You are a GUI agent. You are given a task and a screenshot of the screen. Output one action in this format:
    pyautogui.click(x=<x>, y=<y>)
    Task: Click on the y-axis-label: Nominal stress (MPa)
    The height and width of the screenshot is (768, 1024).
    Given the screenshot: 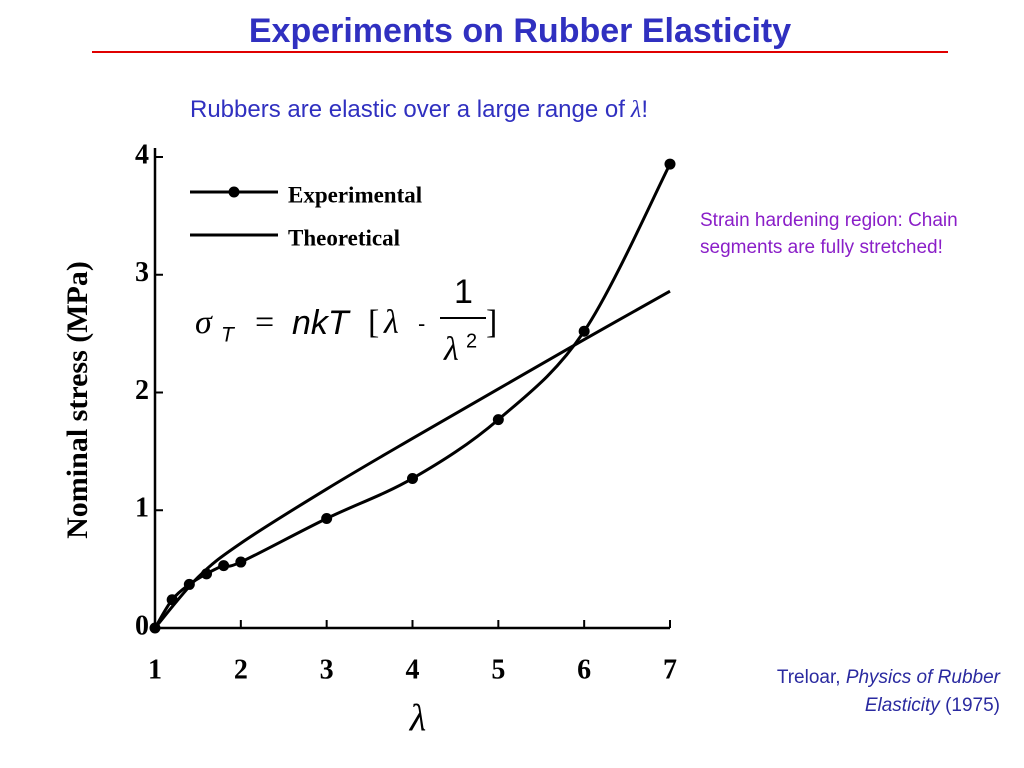 What is the action you would take?
    pyautogui.click(x=77, y=400)
    